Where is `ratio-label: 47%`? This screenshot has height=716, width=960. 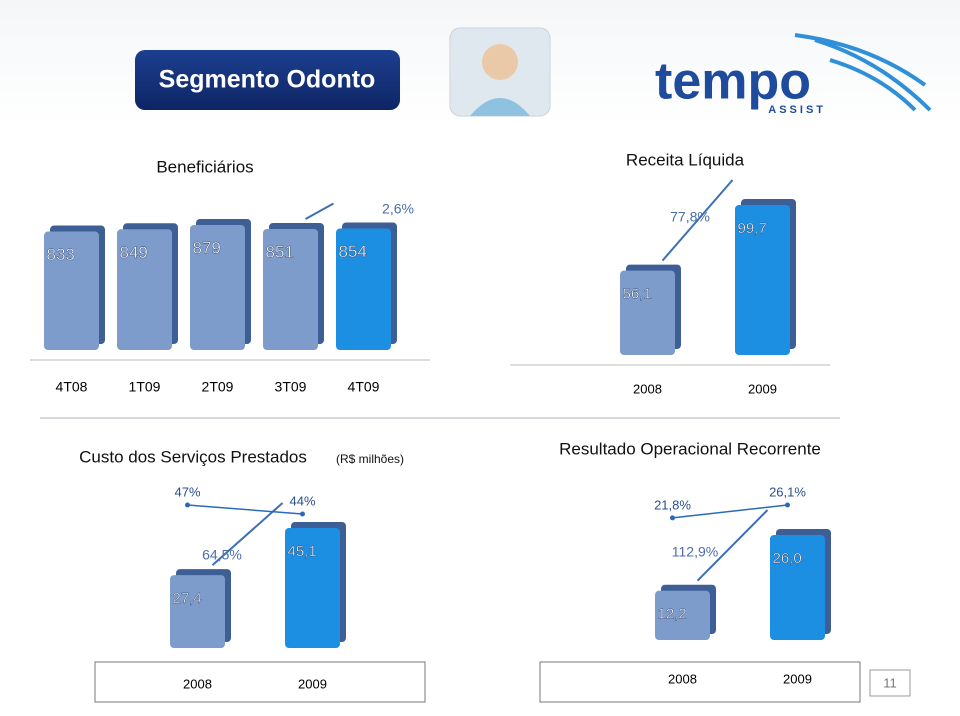 ratio-label: 47% is located at coordinates (187, 491).